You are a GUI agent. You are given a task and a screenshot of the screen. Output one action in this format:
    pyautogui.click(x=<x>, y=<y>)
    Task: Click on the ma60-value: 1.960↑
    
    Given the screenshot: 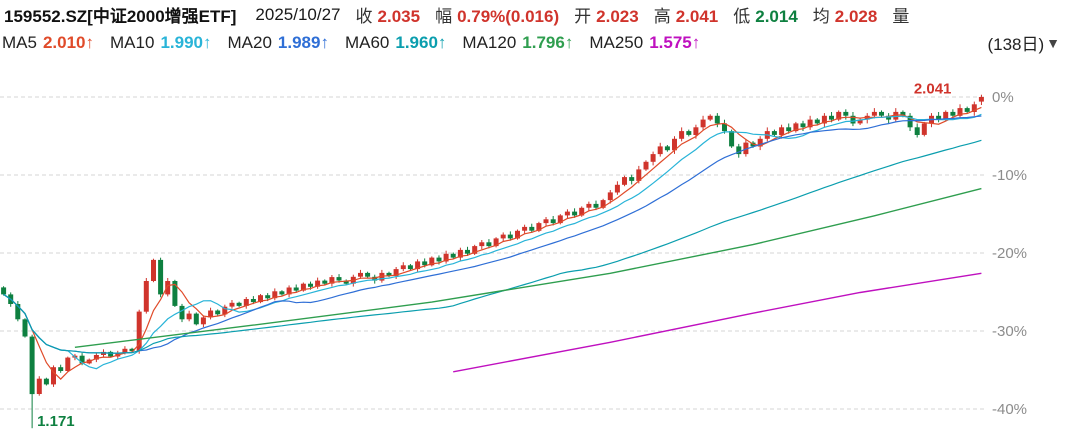 What is the action you would take?
    pyautogui.click(x=421, y=42)
    